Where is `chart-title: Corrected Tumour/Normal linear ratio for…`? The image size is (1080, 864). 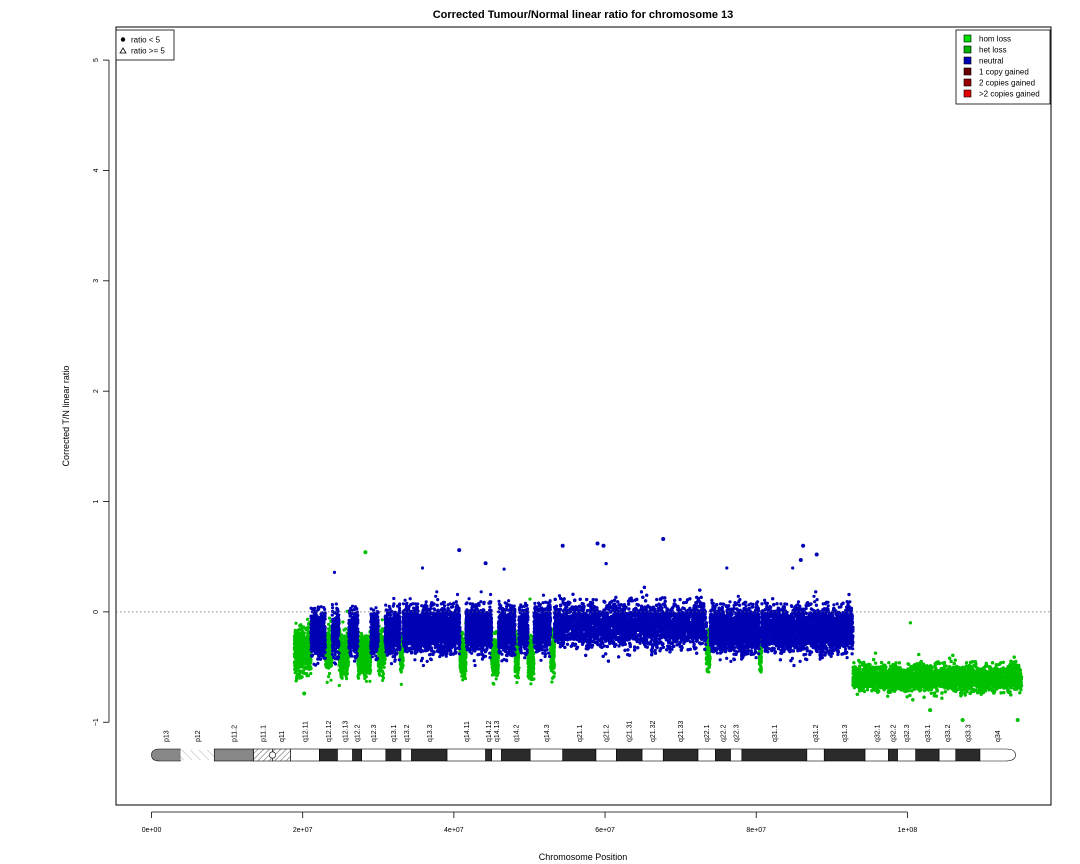
chart-title: Corrected Tumour/Normal linear ratio for… is located at coordinates (583, 15).